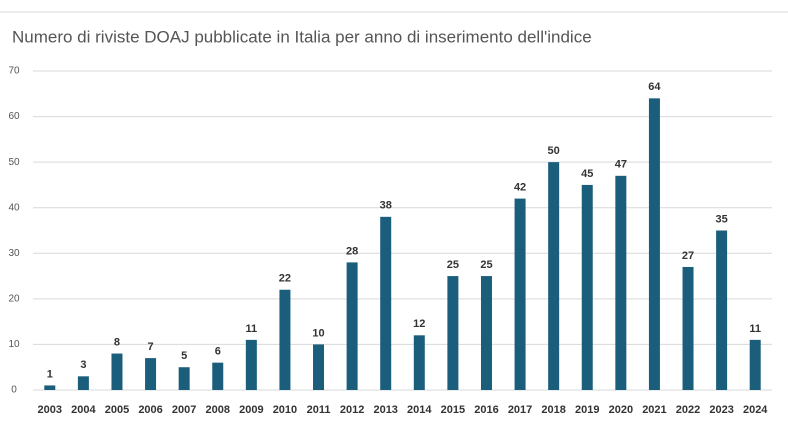 The width and height of the screenshot is (788, 446). I want to click on x-tick-label: 2010, so click(285, 410).